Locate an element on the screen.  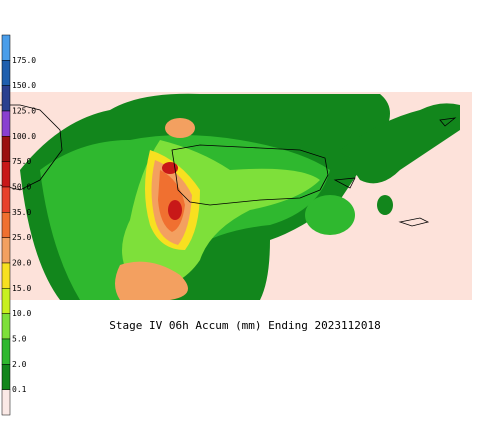
colorbar-label: 25.0 is located at coordinates (21, 237).